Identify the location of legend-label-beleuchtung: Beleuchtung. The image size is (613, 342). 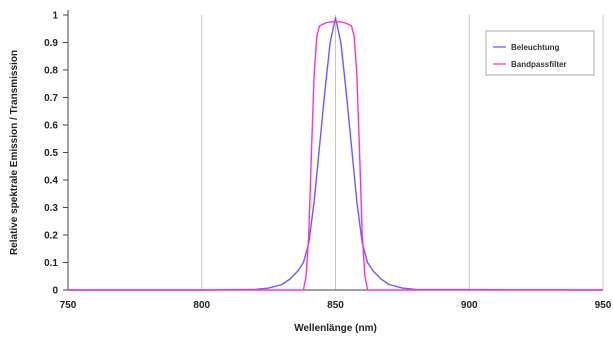
(535, 47).